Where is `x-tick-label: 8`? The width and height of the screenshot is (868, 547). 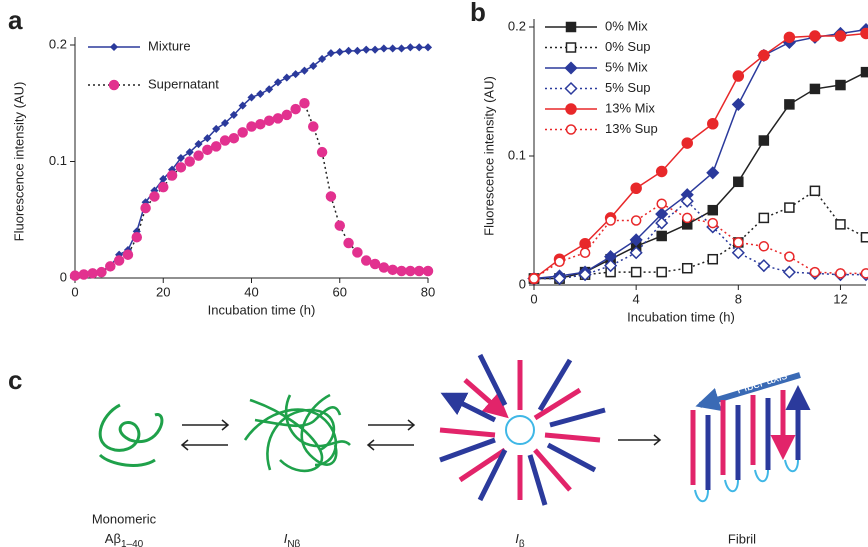 x-tick-label: 8 is located at coordinates (738, 298).